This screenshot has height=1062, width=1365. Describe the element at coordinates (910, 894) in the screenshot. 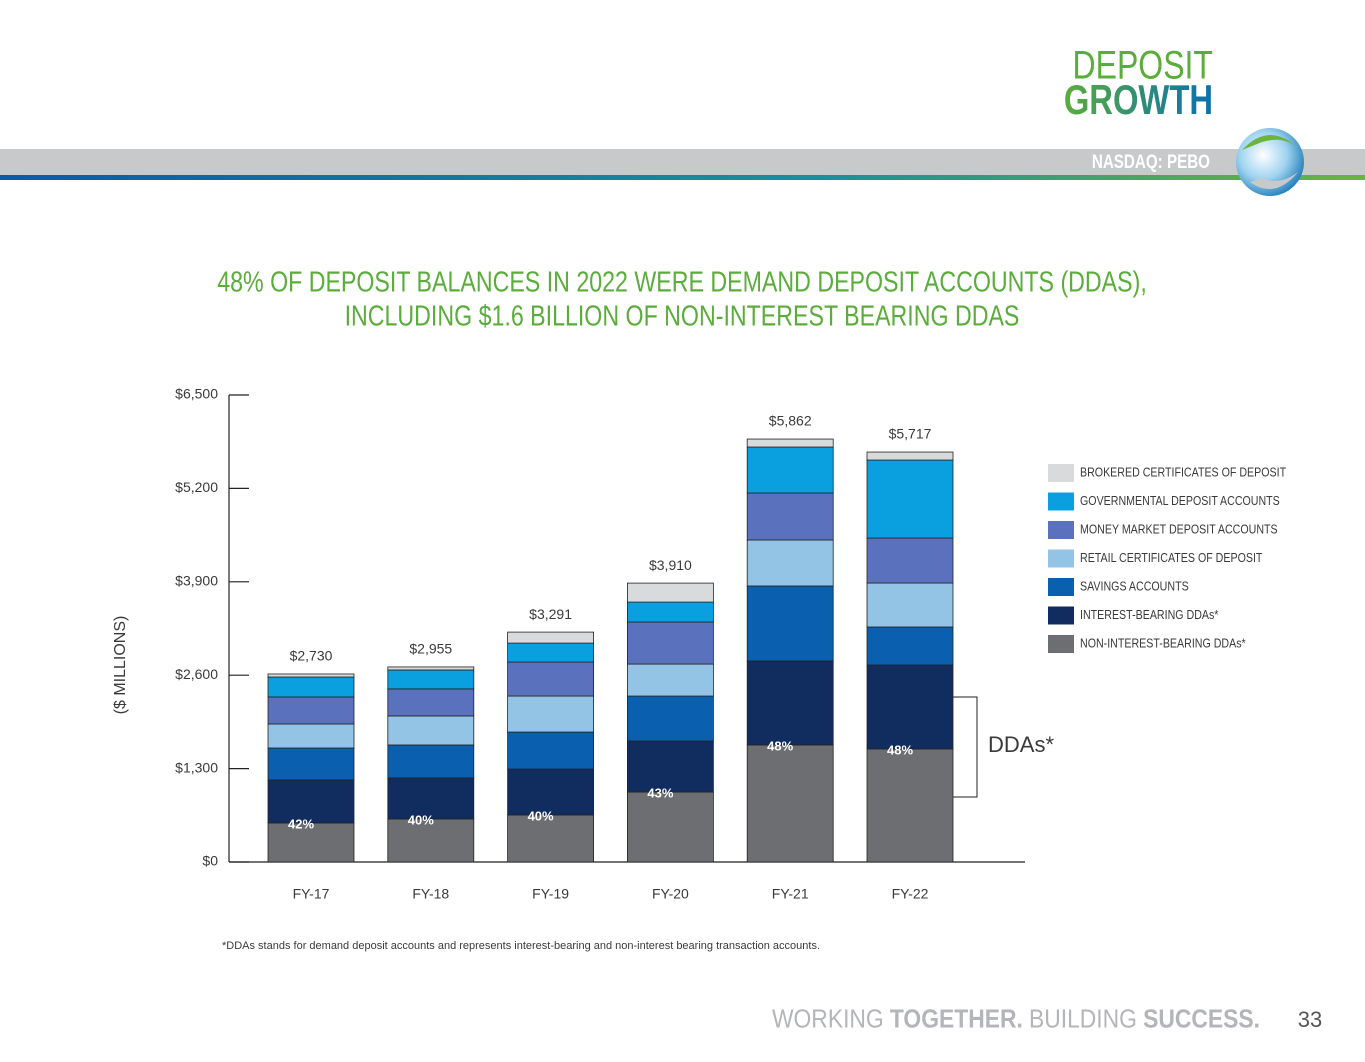

I see `x-tick-label: FY-22` at that location.